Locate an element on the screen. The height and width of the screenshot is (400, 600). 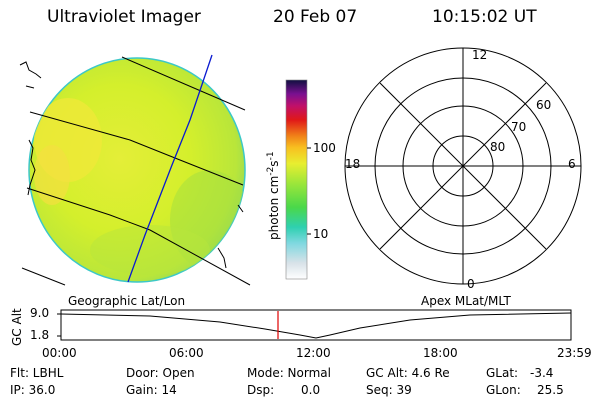
time-label: 10:15:02 UT is located at coordinates (484, 17).